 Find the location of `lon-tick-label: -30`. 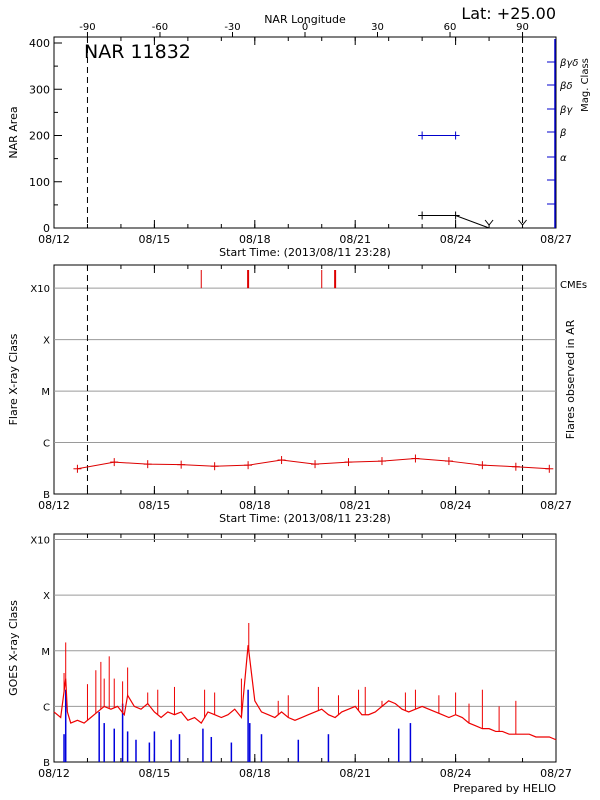

lon-tick-label: -30 is located at coordinates (232, 27).